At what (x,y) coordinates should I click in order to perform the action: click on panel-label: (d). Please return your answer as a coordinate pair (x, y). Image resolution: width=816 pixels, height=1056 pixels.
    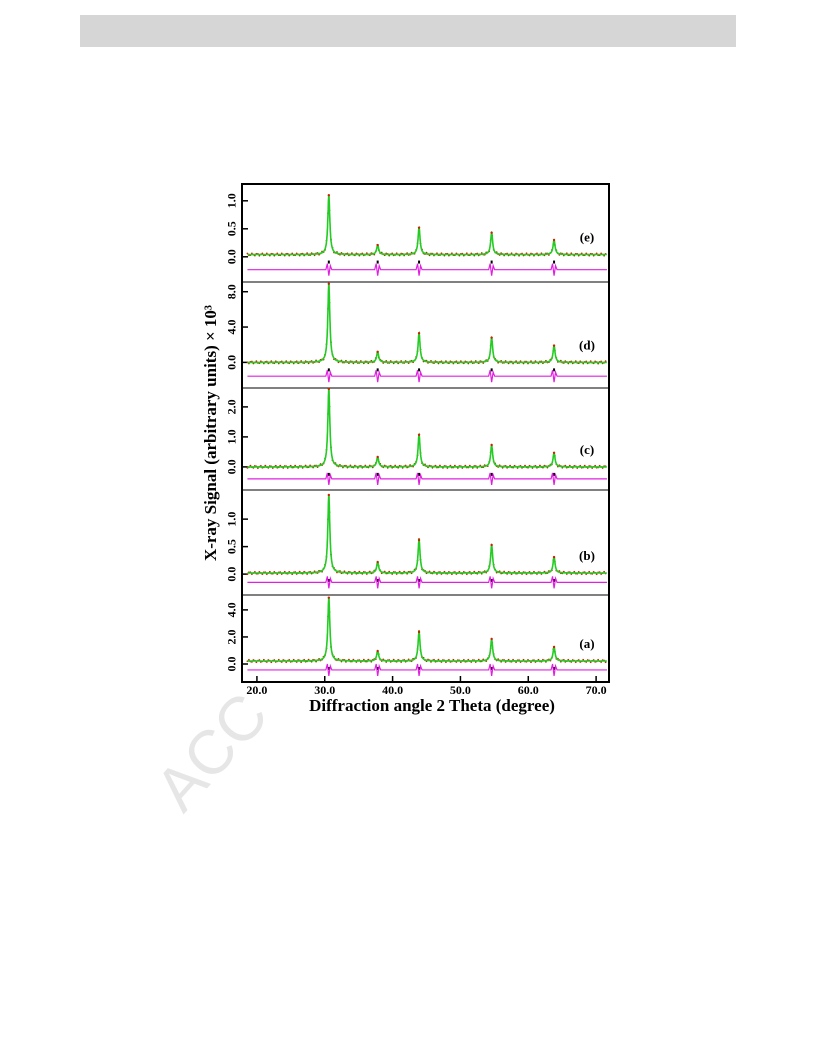
    Looking at the image, I should click on (587, 344).